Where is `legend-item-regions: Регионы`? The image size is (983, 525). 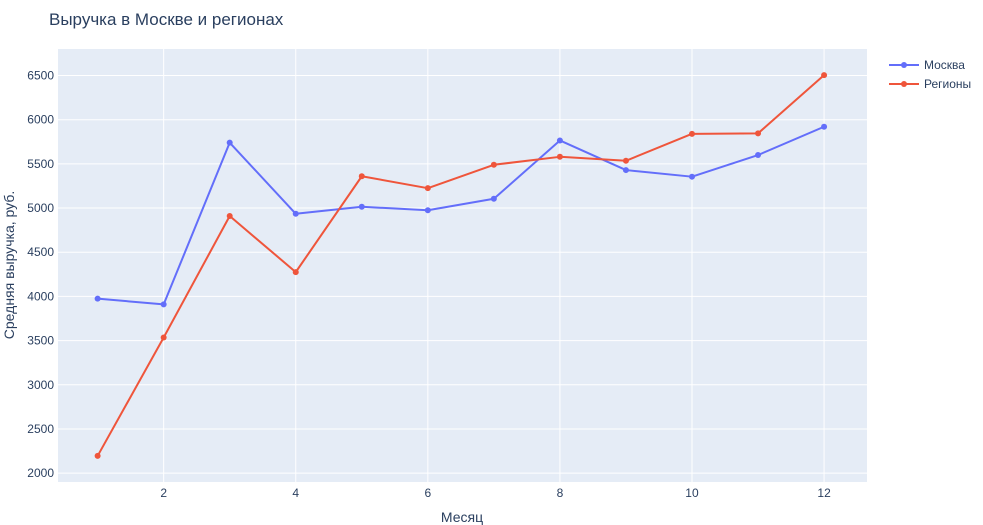 legend-item-regions: Регионы is located at coordinates (930, 84).